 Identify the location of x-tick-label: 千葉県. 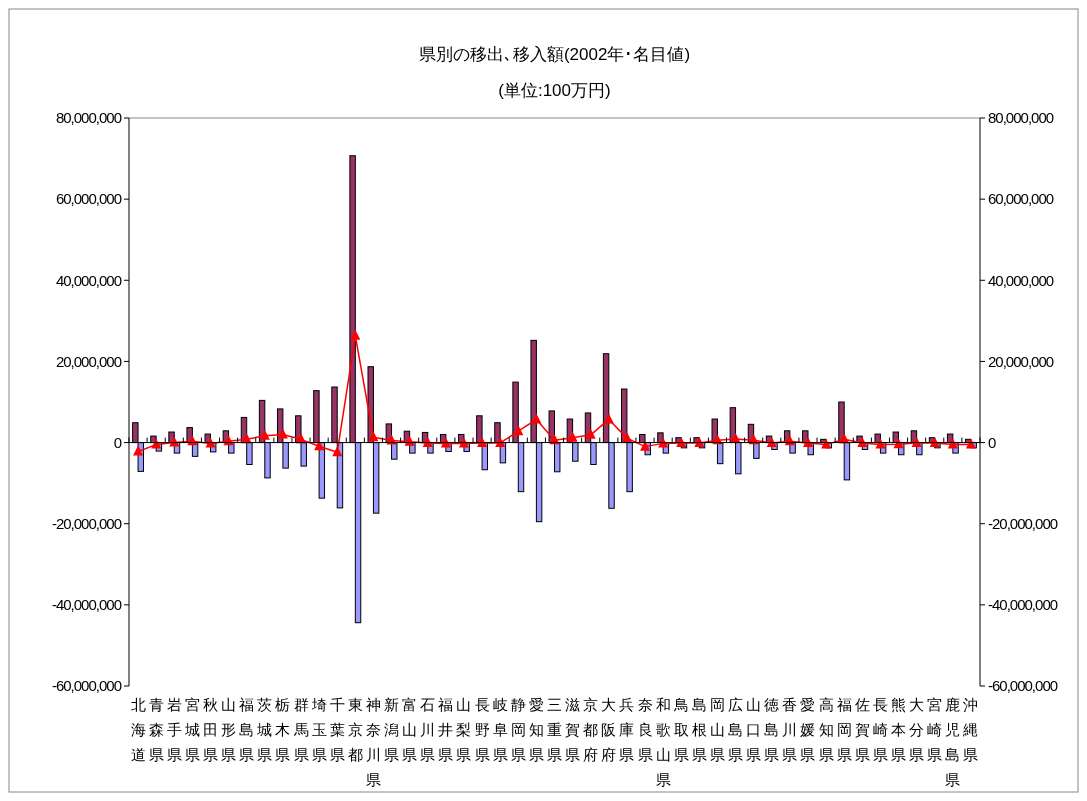
(337, 729).